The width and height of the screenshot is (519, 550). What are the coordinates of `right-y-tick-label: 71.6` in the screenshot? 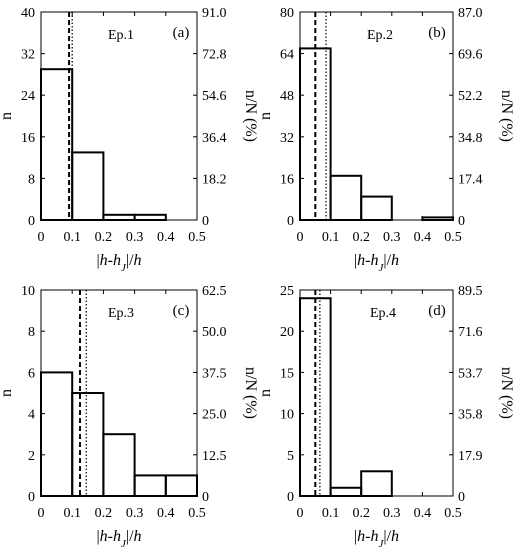 It's located at (470, 332).